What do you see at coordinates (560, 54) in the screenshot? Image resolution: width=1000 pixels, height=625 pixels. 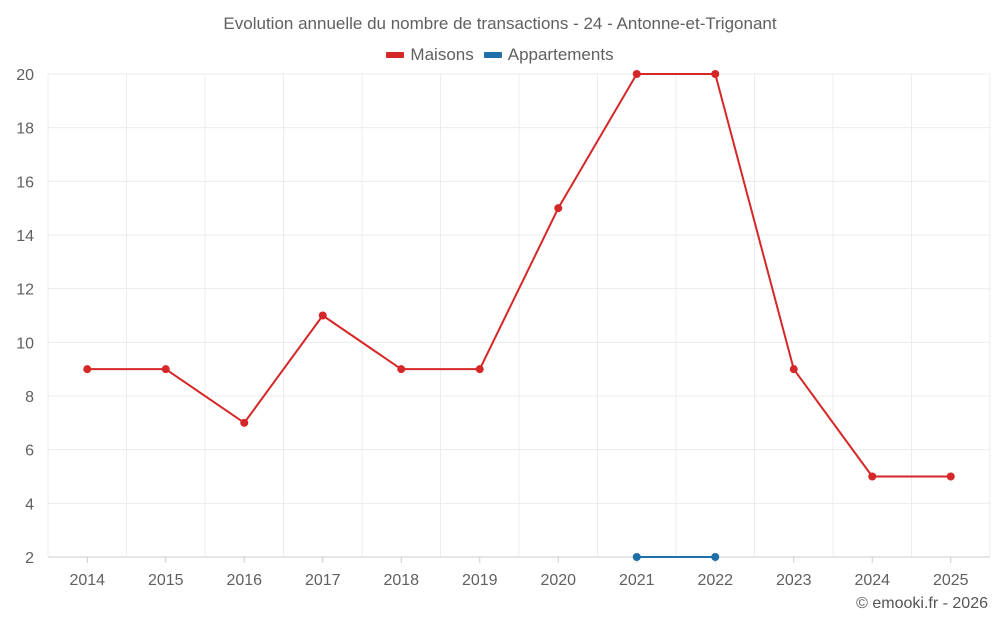 I see `legend-label-appartements: Appartements` at bounding box center [560, 54].